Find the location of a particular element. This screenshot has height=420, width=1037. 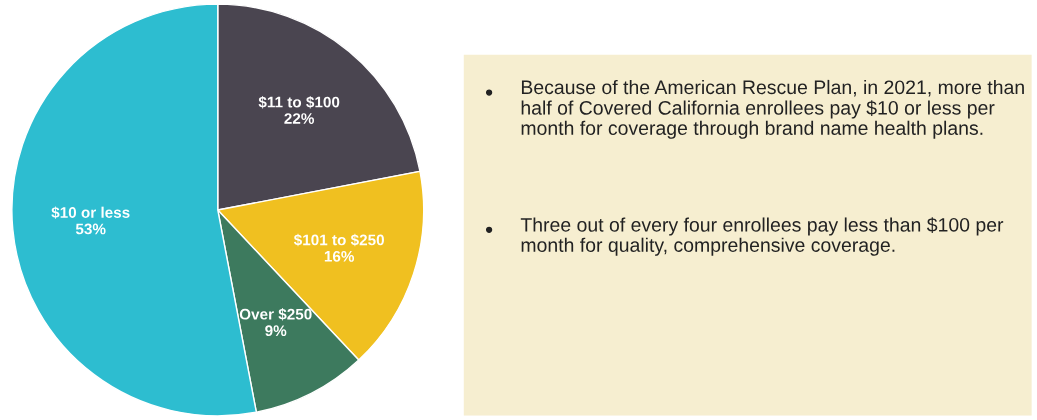

text: Three out of every four enrollees pay less than $100 per month for quality, comprehensive coverage. is located at coordinates (762, 236).